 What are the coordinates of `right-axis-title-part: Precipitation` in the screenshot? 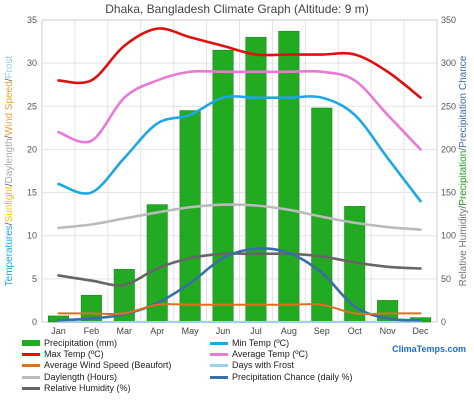 It's located at (463, 178).